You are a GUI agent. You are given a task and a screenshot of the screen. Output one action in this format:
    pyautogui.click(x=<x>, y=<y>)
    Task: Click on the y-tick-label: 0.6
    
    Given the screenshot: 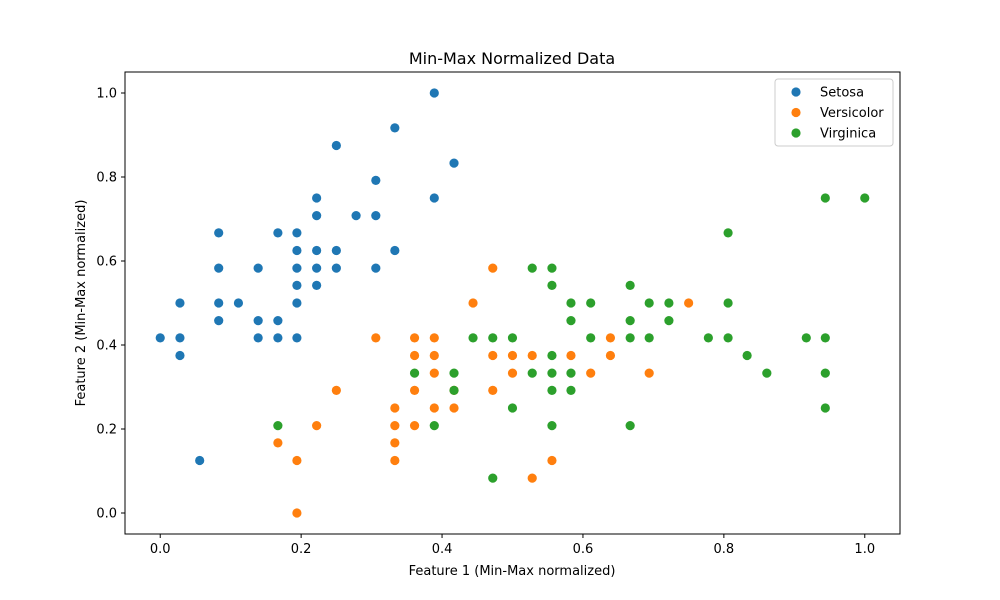 What is the action you would take?
    pyautogui.click(x=106, y=262)
    